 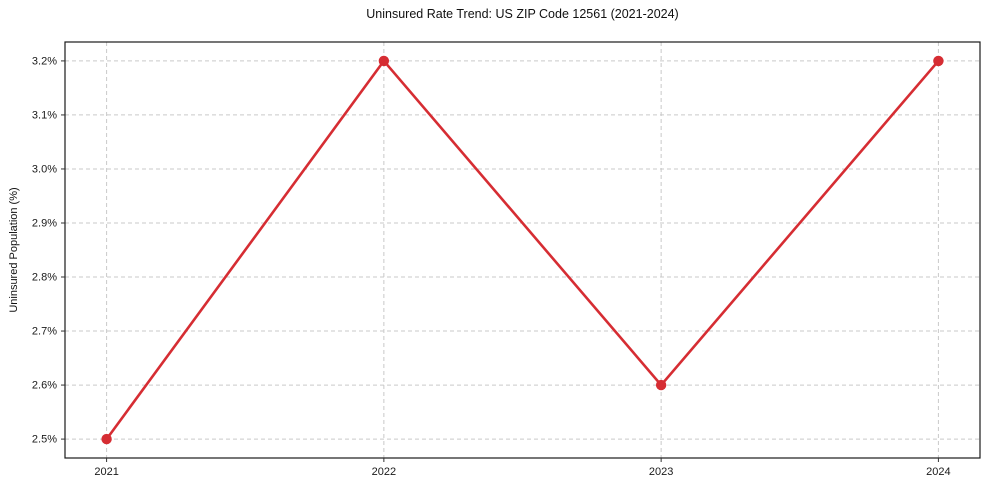 What do you see at coordinates (384, 472) in the screenshot?
I see `x-tick-label: 2022` at bounding box center [384, 472].